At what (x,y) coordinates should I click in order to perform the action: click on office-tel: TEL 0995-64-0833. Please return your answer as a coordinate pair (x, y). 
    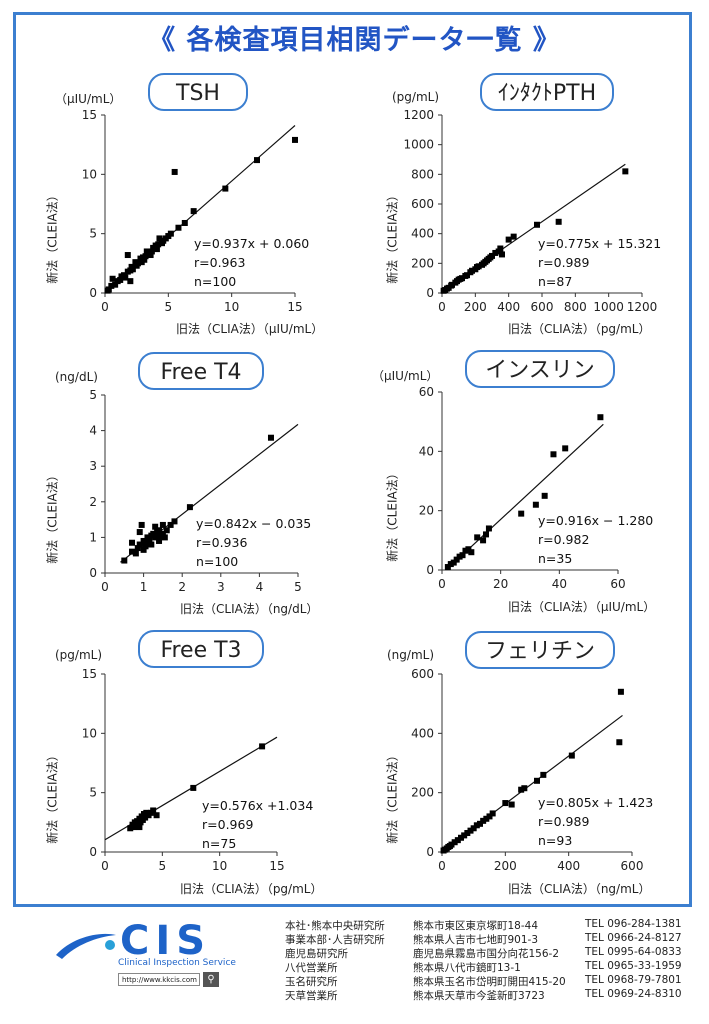
    Looking at the image, I should click on (633, 952).